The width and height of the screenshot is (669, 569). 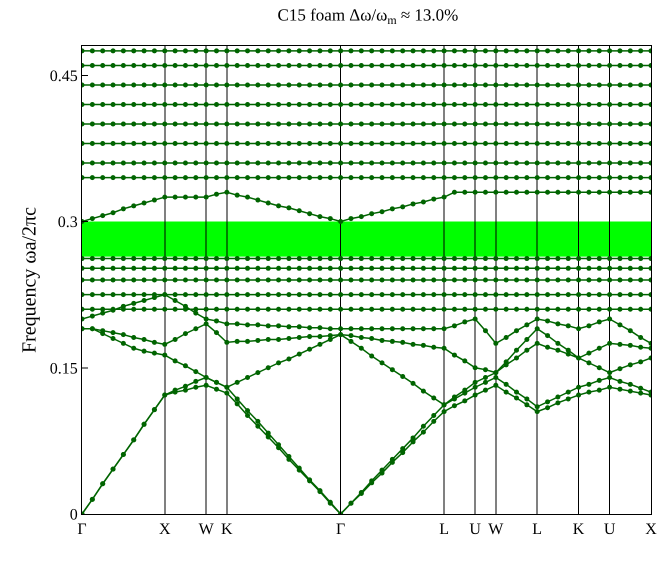 I want to click on y-tick-label: 0.3, so click(x=68, y=223).